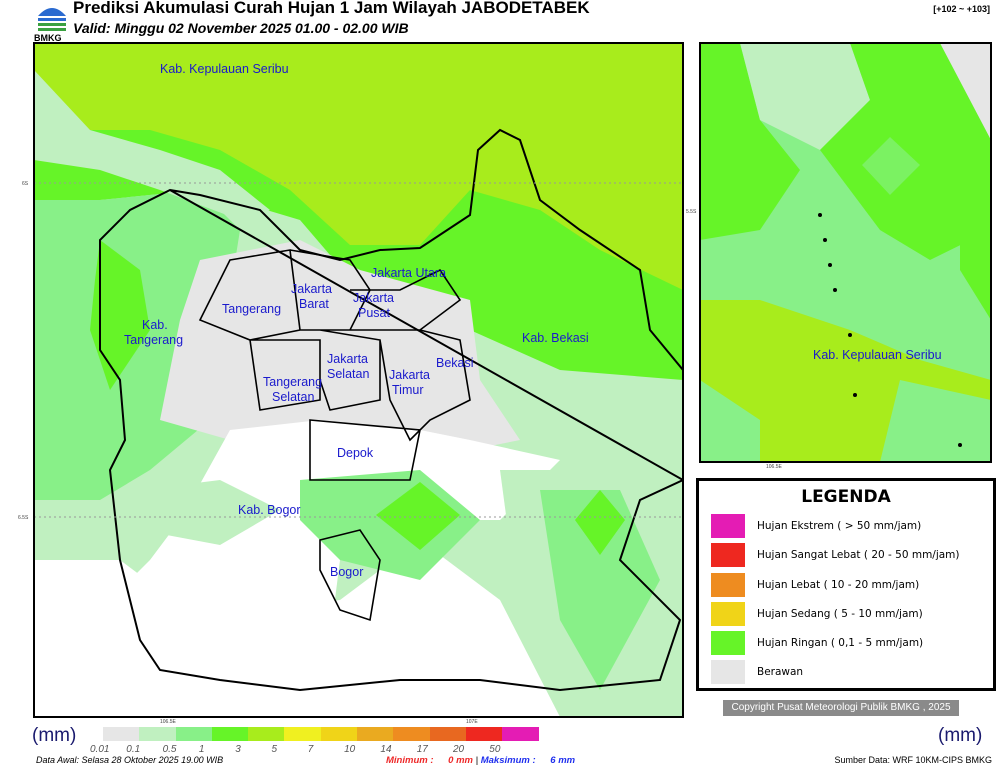  What do you see at coordinates (839, 526) in the screenshot?
I see `legend-label: Hujan Ekstrem ( > 50 mm/jam)` at bounding box center [839, 526].